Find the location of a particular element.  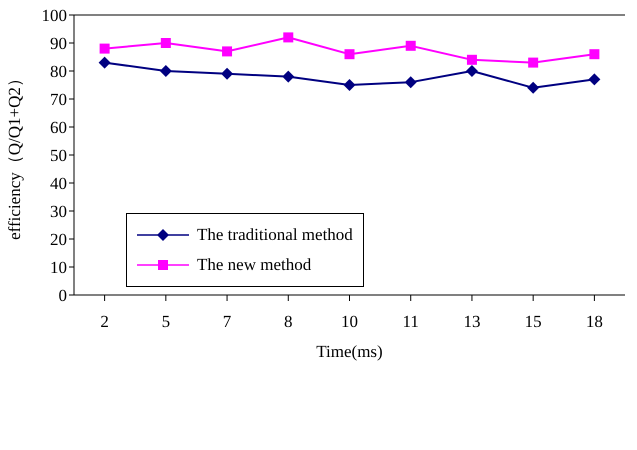

y-tick-label: 10 is located at coordinates (58, 268).